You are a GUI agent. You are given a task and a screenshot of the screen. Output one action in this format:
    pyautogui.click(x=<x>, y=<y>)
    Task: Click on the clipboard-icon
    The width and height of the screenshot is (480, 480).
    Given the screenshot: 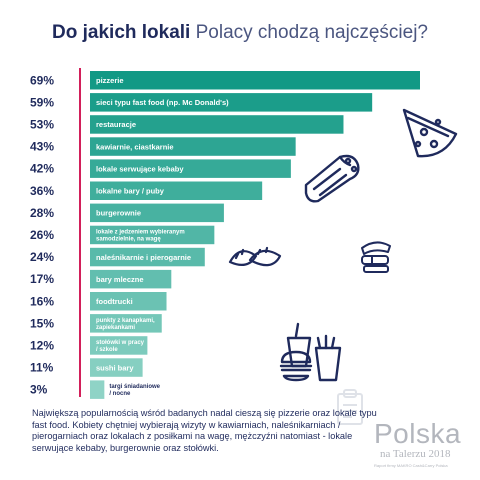 What is the action you would take?
    pyautogui.click(x=350, y=408)
    